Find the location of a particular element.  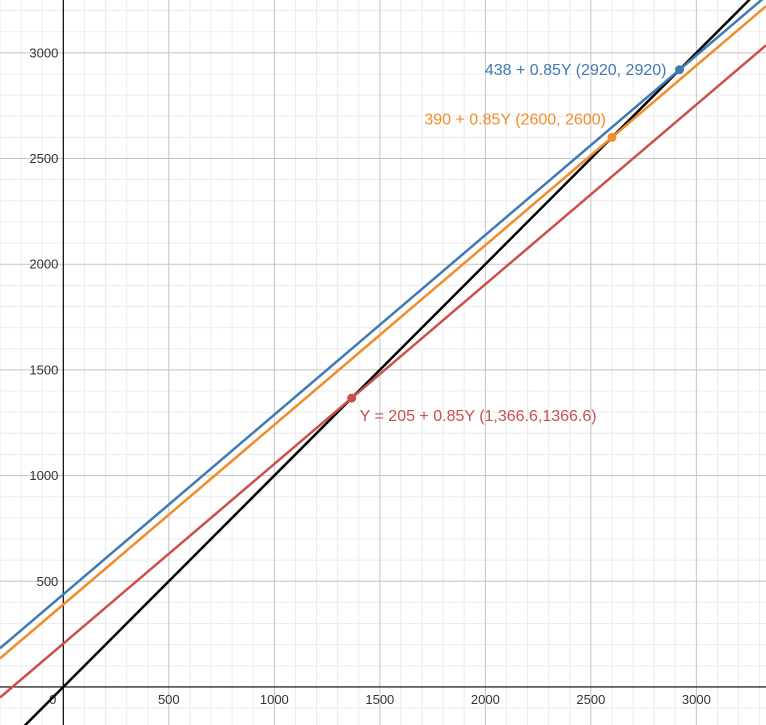

x-tick-label: 3000 is located at coordinates (696, 699).